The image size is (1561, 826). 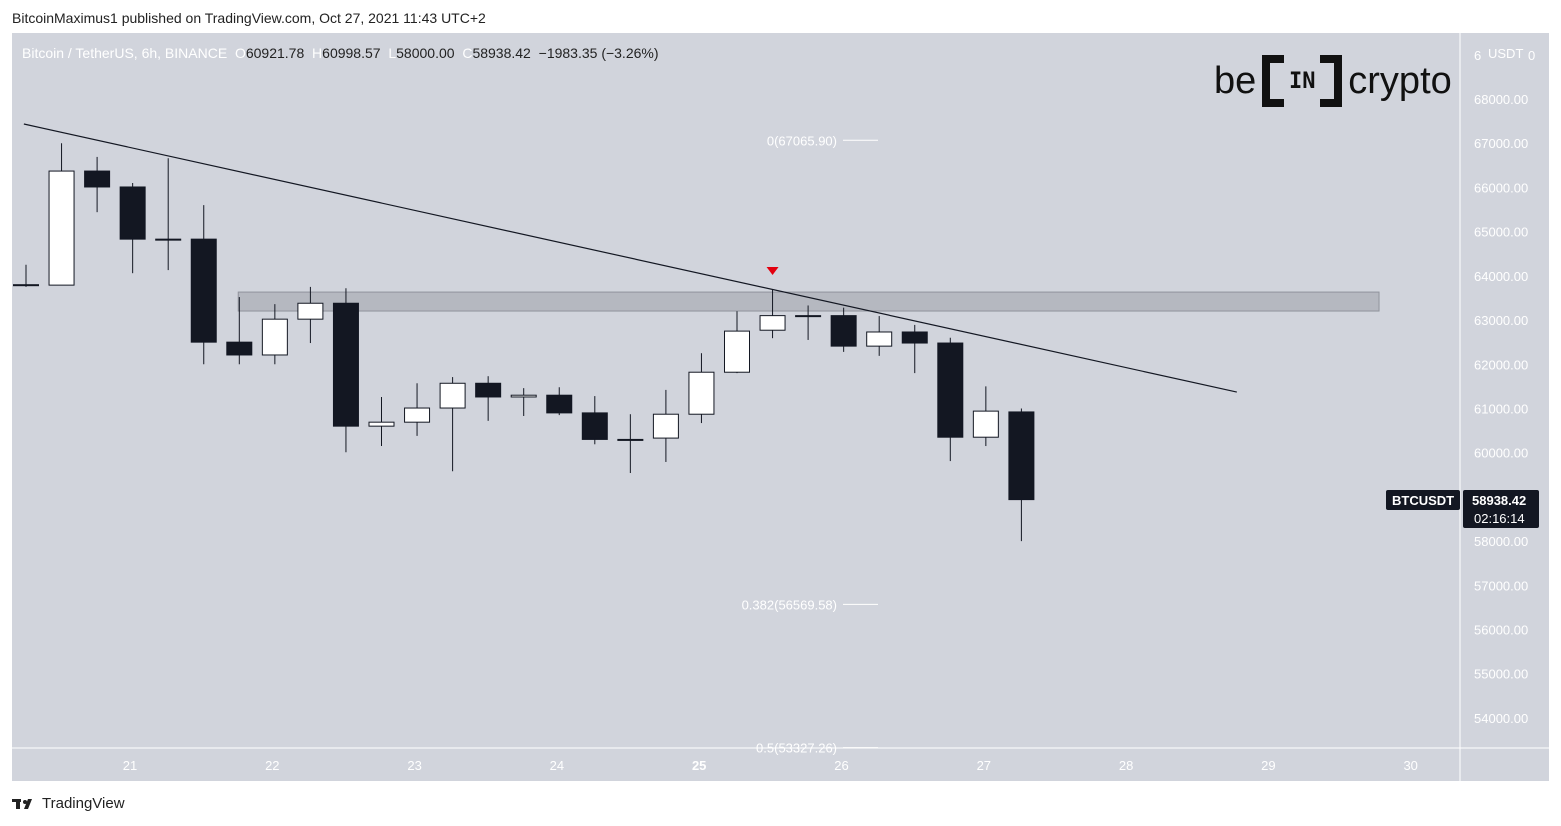 I want to click on time-tick-label: 26, so click(x=841, y=765).